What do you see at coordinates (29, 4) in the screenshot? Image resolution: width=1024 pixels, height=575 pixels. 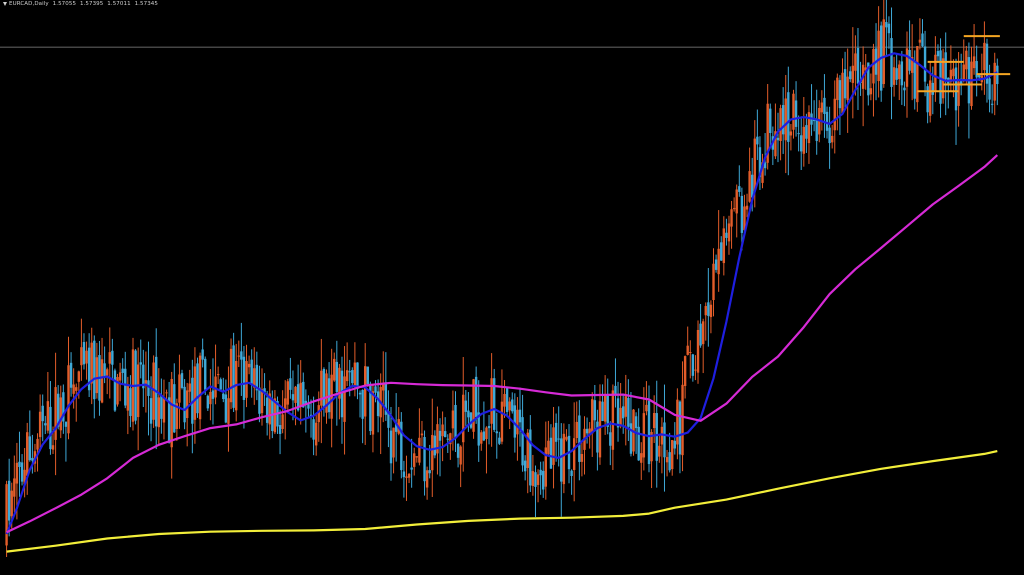 I see `symbol-label: EURCAD,Daily` at bounding box center [29, 4].